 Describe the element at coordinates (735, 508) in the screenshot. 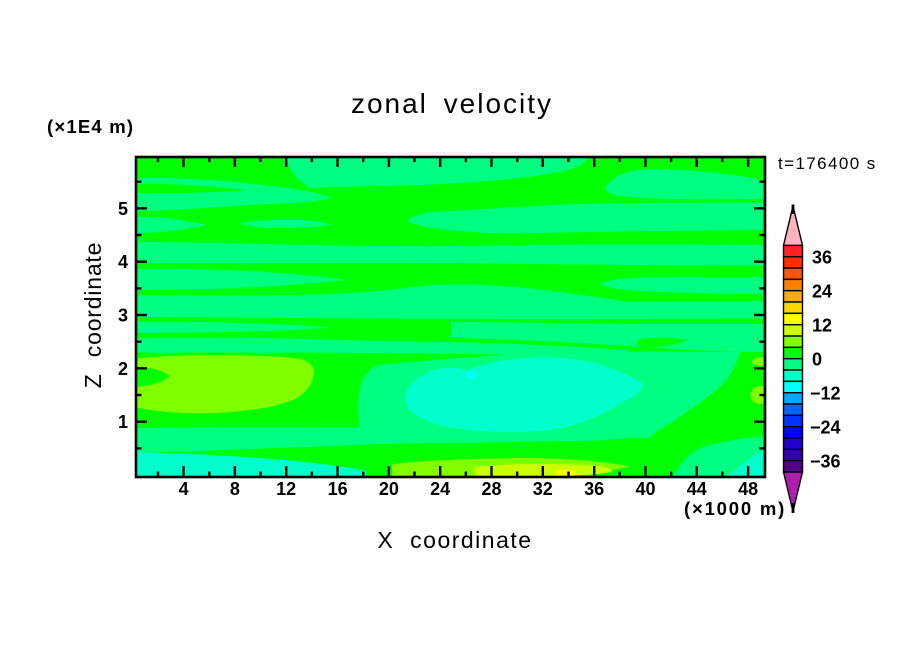

I see `svg-text: (×1000 m)` at that location.